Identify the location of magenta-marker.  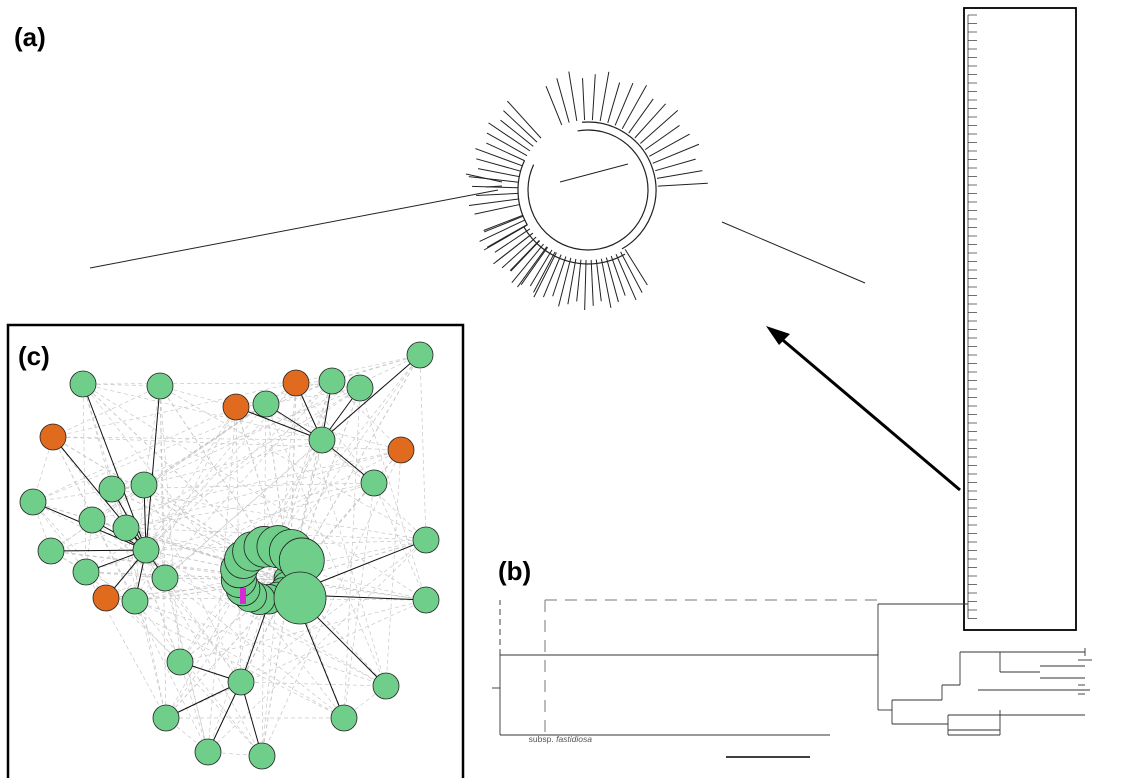
(243, 596).